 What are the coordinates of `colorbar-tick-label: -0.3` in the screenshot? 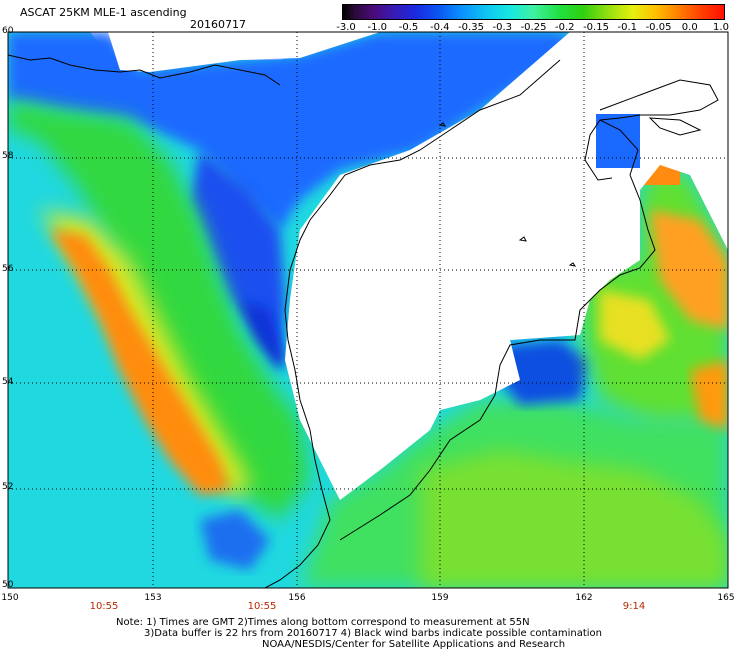 It's located at (502, 27).